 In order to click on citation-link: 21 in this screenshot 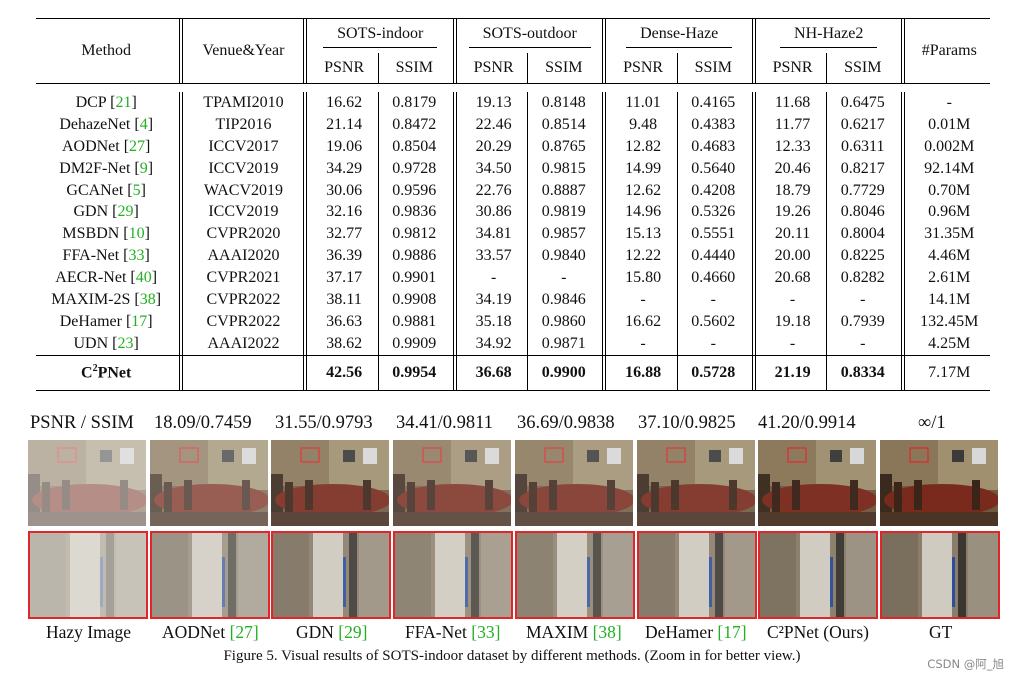, I will do `click(123, 102)`.